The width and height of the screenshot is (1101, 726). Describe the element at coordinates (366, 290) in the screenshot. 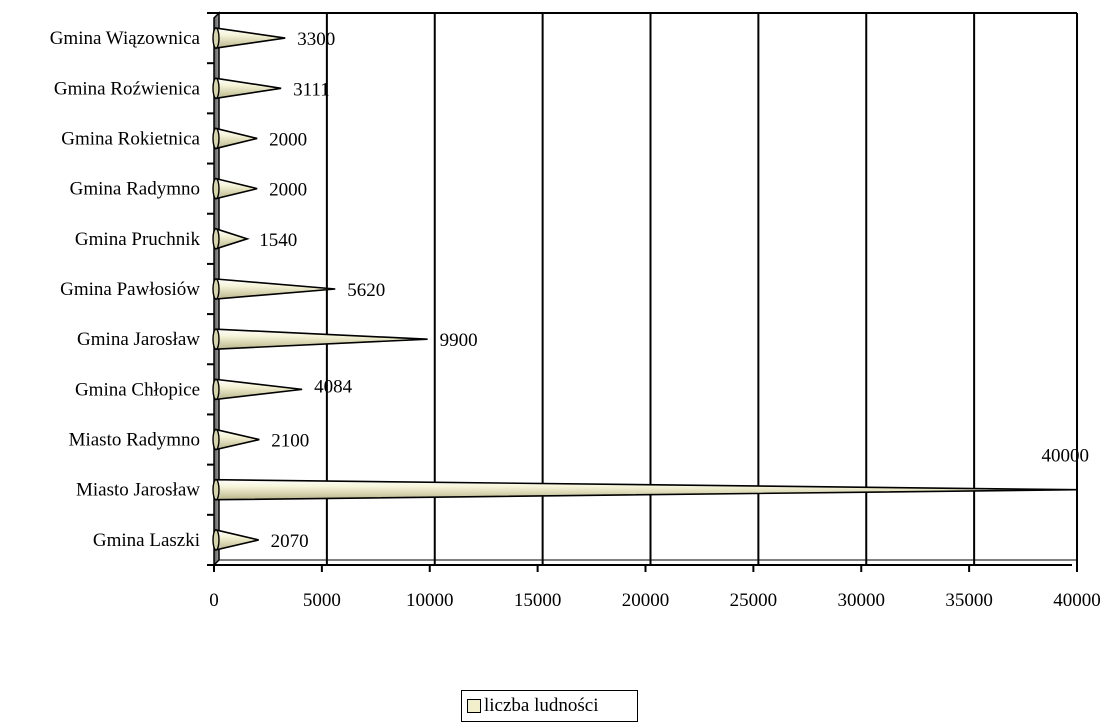

I see `data-label: 5620` at that location.